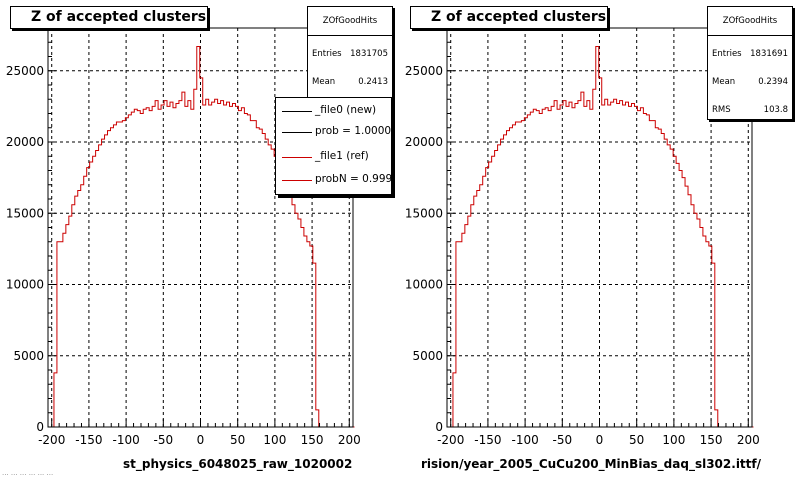  What do you see at coordinates (750, 111) in the screenshot?
I see `stats-row-rms: RMS 103.8` at bounding box center [750, 111].